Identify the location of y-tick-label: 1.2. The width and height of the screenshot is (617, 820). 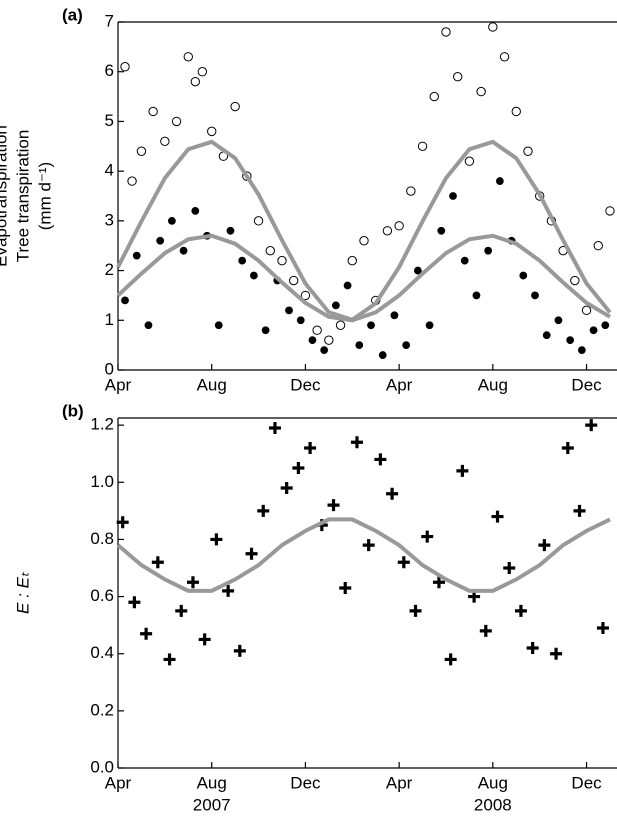
(102, 424).